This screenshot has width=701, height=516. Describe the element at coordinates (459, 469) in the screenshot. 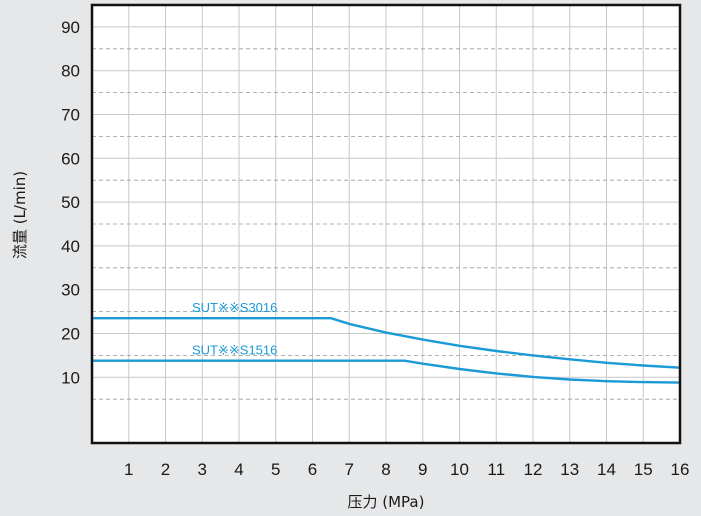

I see `x-tick-label: 10` at that location.